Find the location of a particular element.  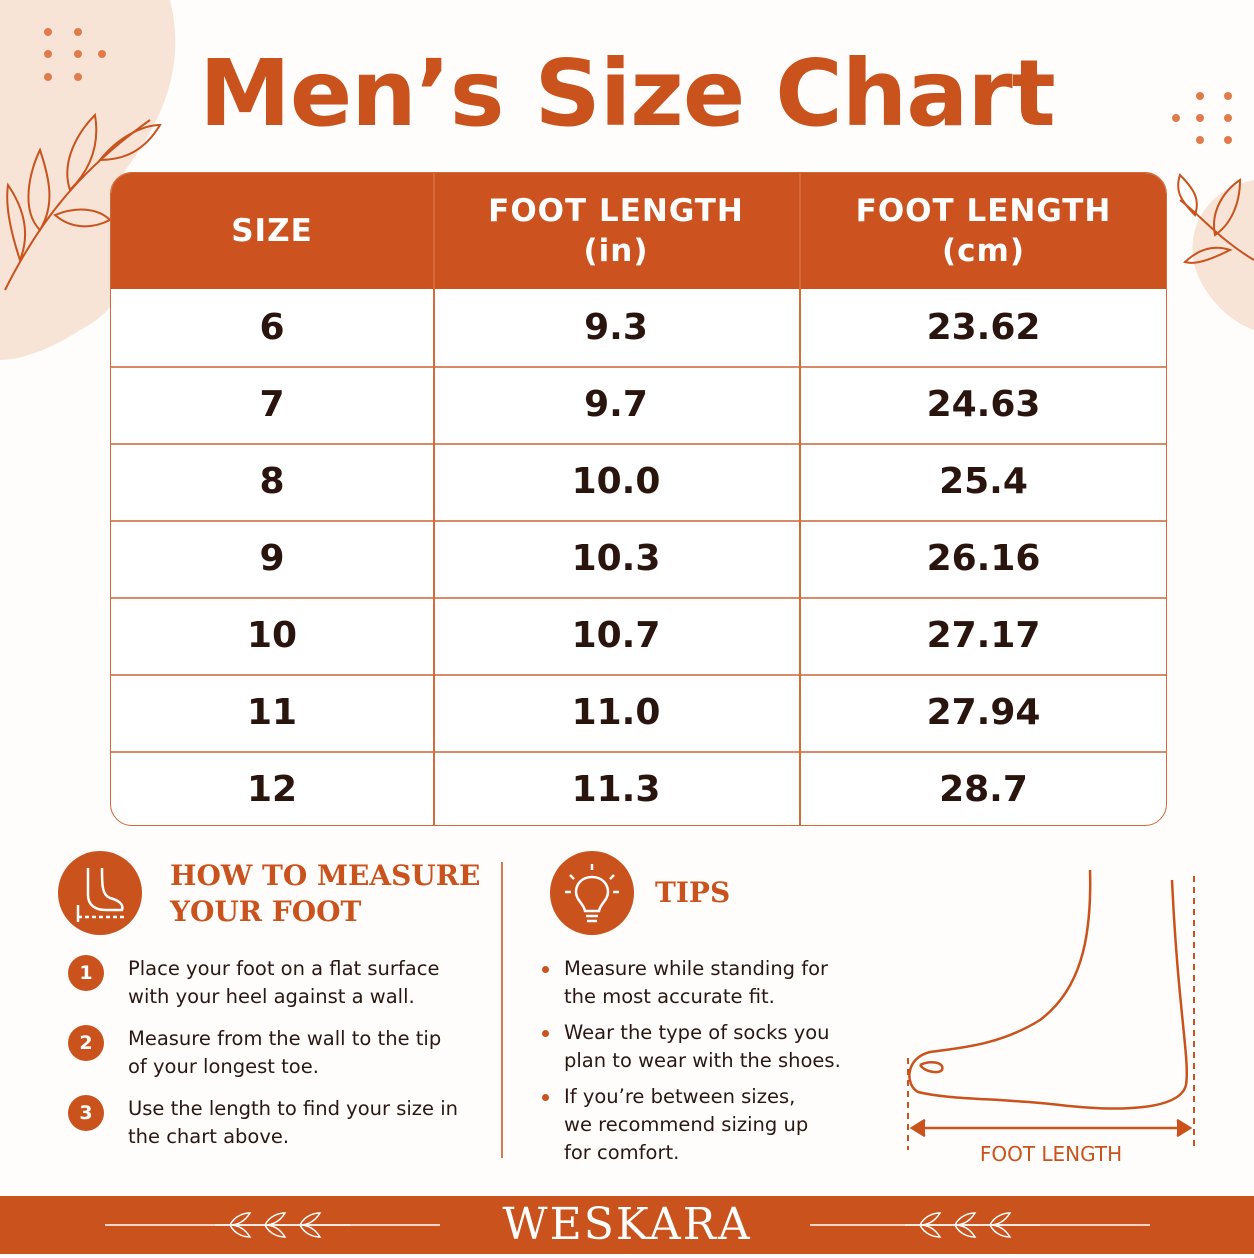

step-number: 3 is located at coordinates (86, 1113).